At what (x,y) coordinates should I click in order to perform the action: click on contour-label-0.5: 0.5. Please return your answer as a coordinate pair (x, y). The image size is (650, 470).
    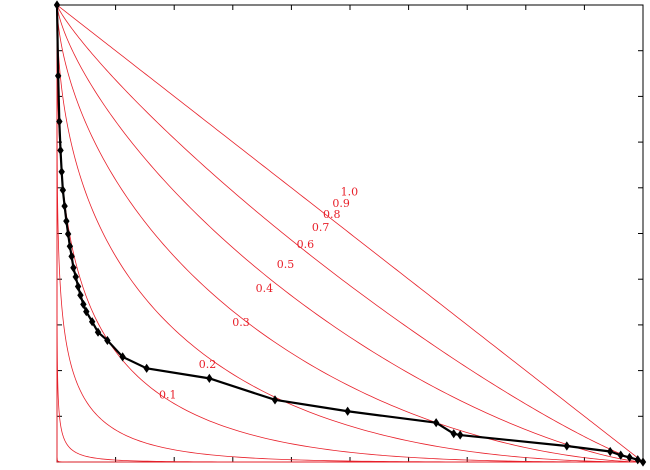
    Looking at the image, I should click on (286, 264).